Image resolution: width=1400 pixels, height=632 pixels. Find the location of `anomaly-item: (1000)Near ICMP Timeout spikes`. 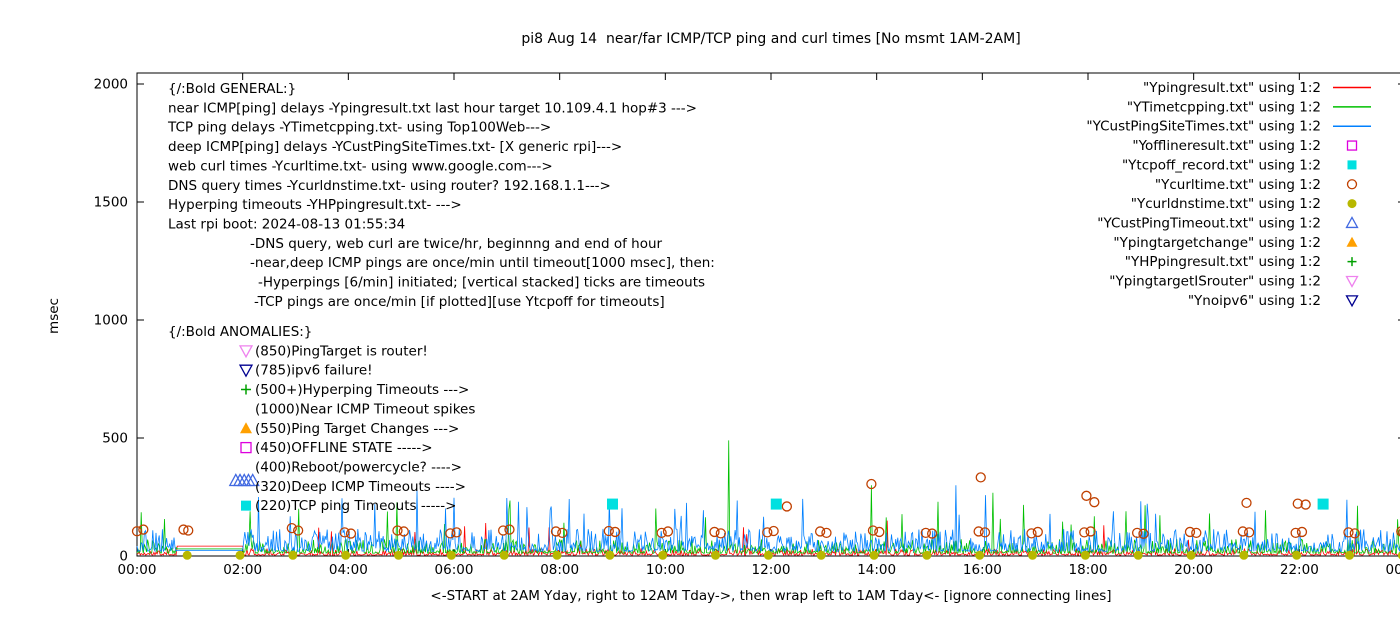

anomaly-item: (1000)Near ICMP Timeout spikes is located at coordinates (365, 409).